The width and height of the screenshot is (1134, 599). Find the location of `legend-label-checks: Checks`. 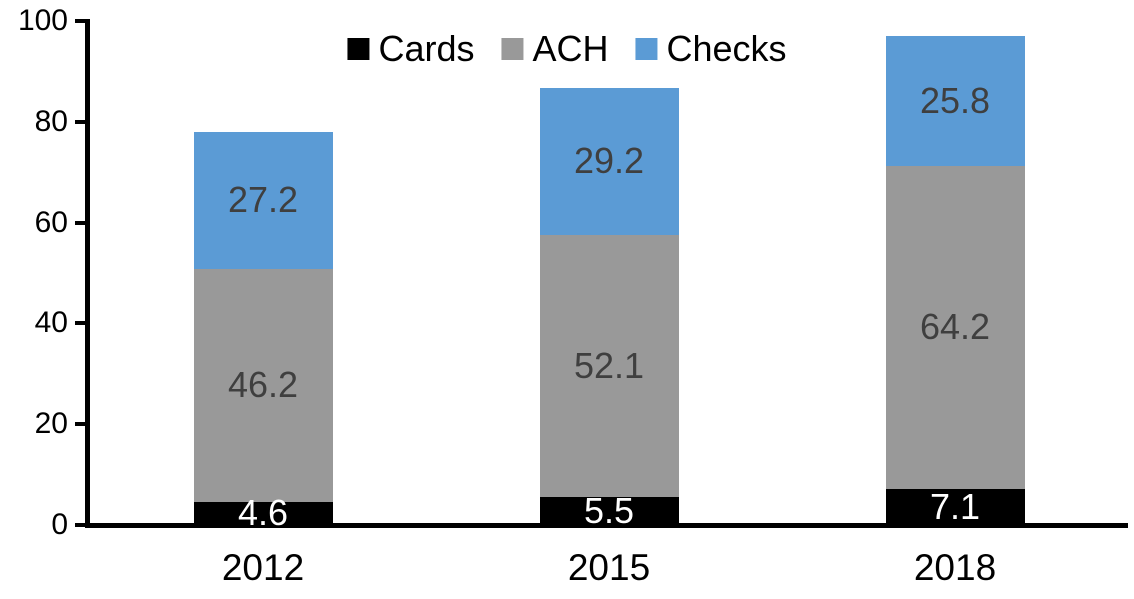

legend-label-checks: Checks is located at coordinates (726, 48).